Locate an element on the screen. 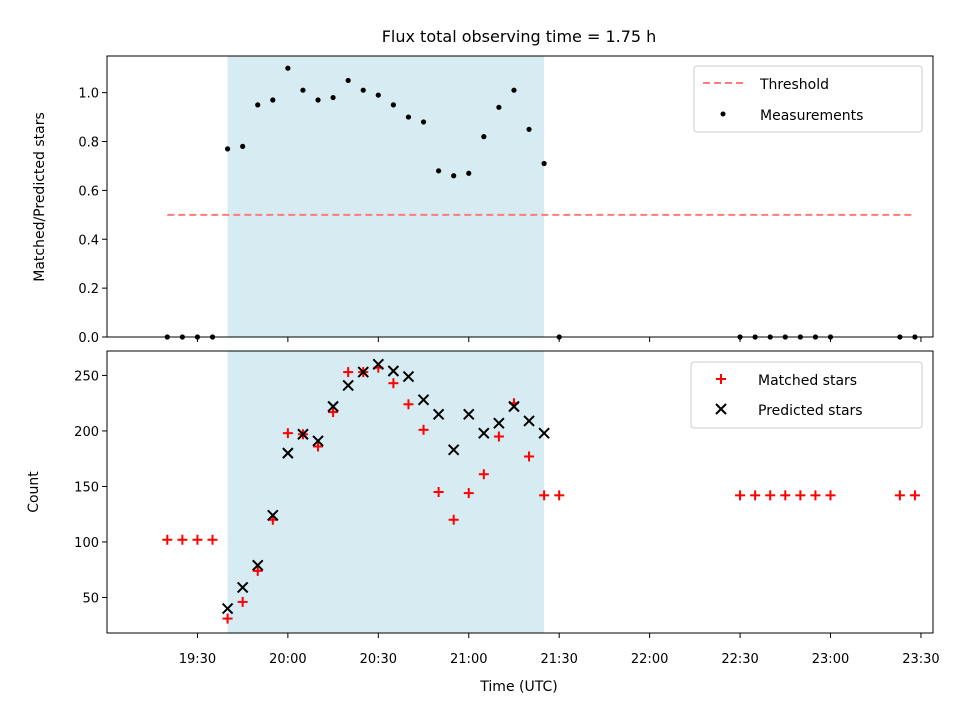  top-y-tick-label: 0.8 is located at coordinates (88, 143).